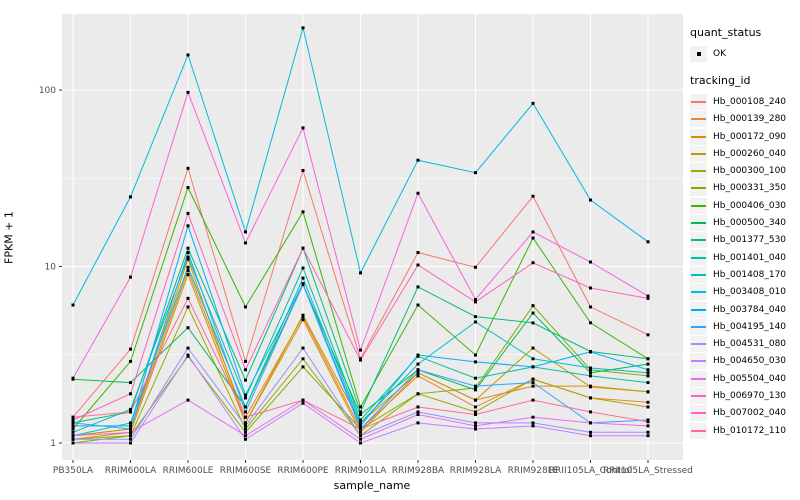  What do you see at coordinates (745, 223) in the screenshot?
I see `legend-item-Hb_000500_340: Hb_000500_340` at bounding box center [745, 223].